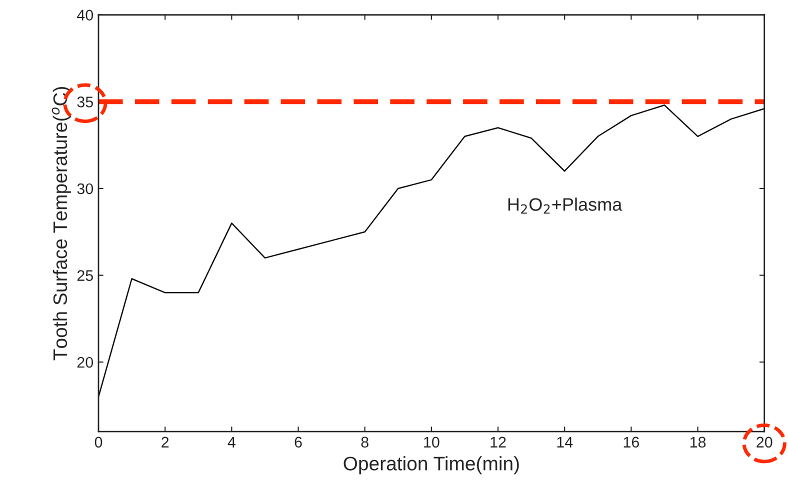 Image resolution: width=788 pixels, height=496 pixels. I want to click on x-tick-label: 18, so click(698, 442).